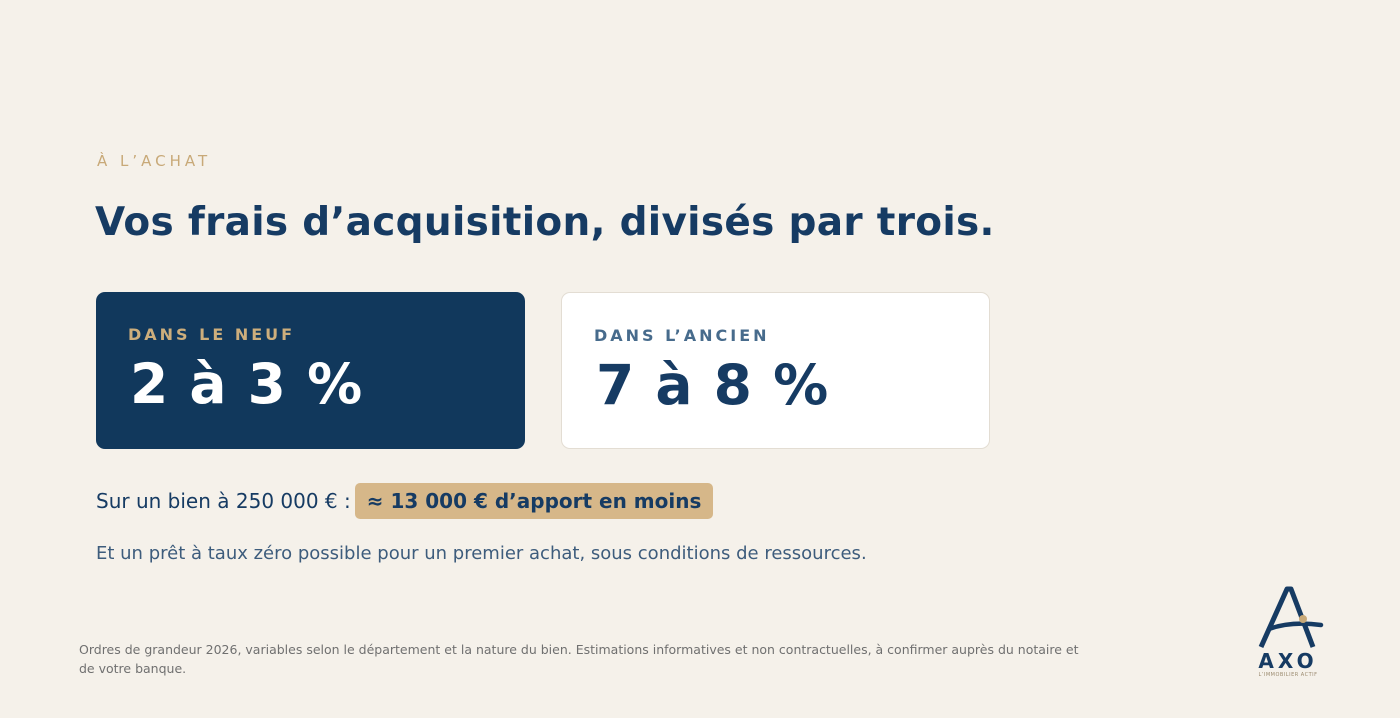 Image resolution: width=1400 pixels, height=718 pixels. I want to click on card-ancien: DANS L’ANCIEN 7 à 8 %, so click(775, 370).